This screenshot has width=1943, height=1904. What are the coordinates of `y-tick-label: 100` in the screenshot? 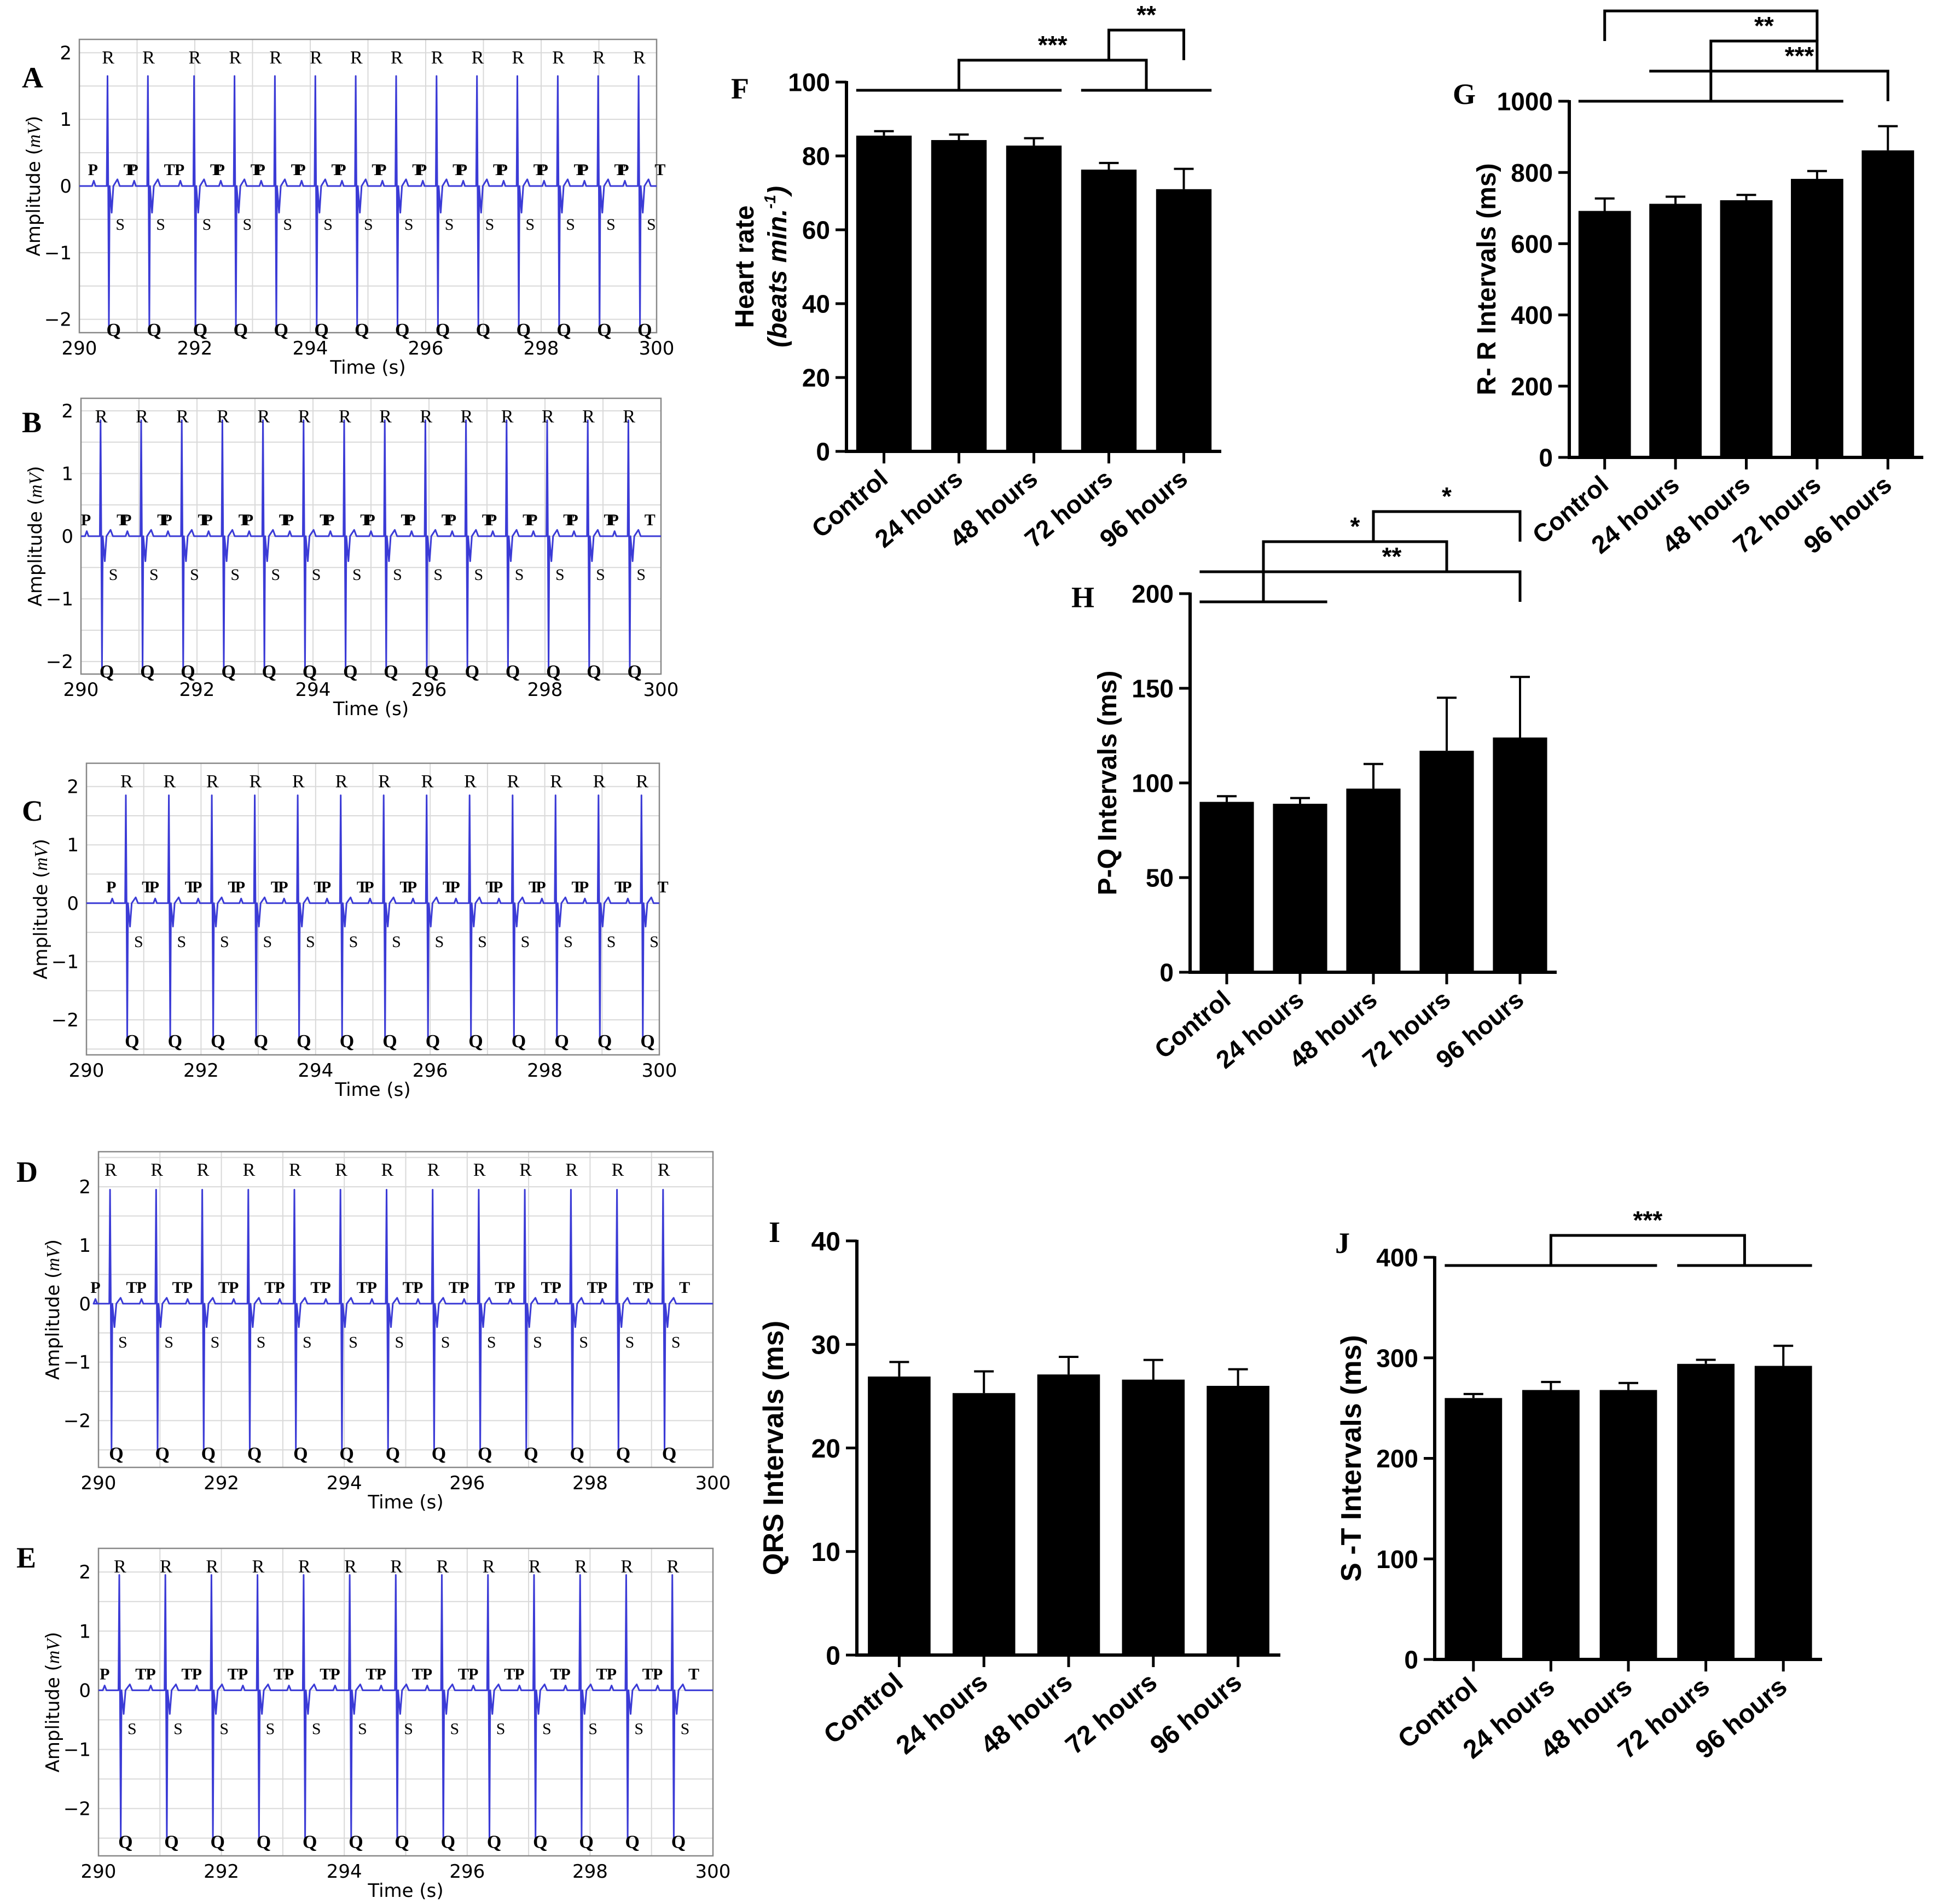 It's located at (1397, 1559).